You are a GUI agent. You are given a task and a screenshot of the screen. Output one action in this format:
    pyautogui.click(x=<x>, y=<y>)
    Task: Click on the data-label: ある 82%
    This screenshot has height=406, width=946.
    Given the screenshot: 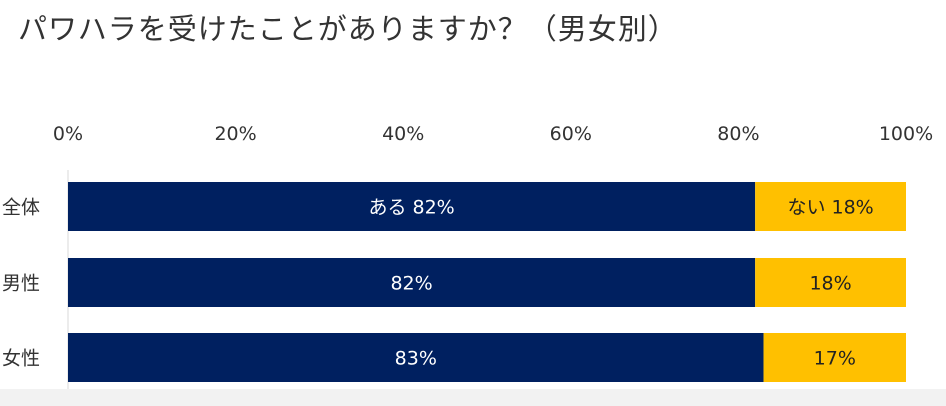 What is the action you would take?
    pyautogui.click(x=411, y=208)
    